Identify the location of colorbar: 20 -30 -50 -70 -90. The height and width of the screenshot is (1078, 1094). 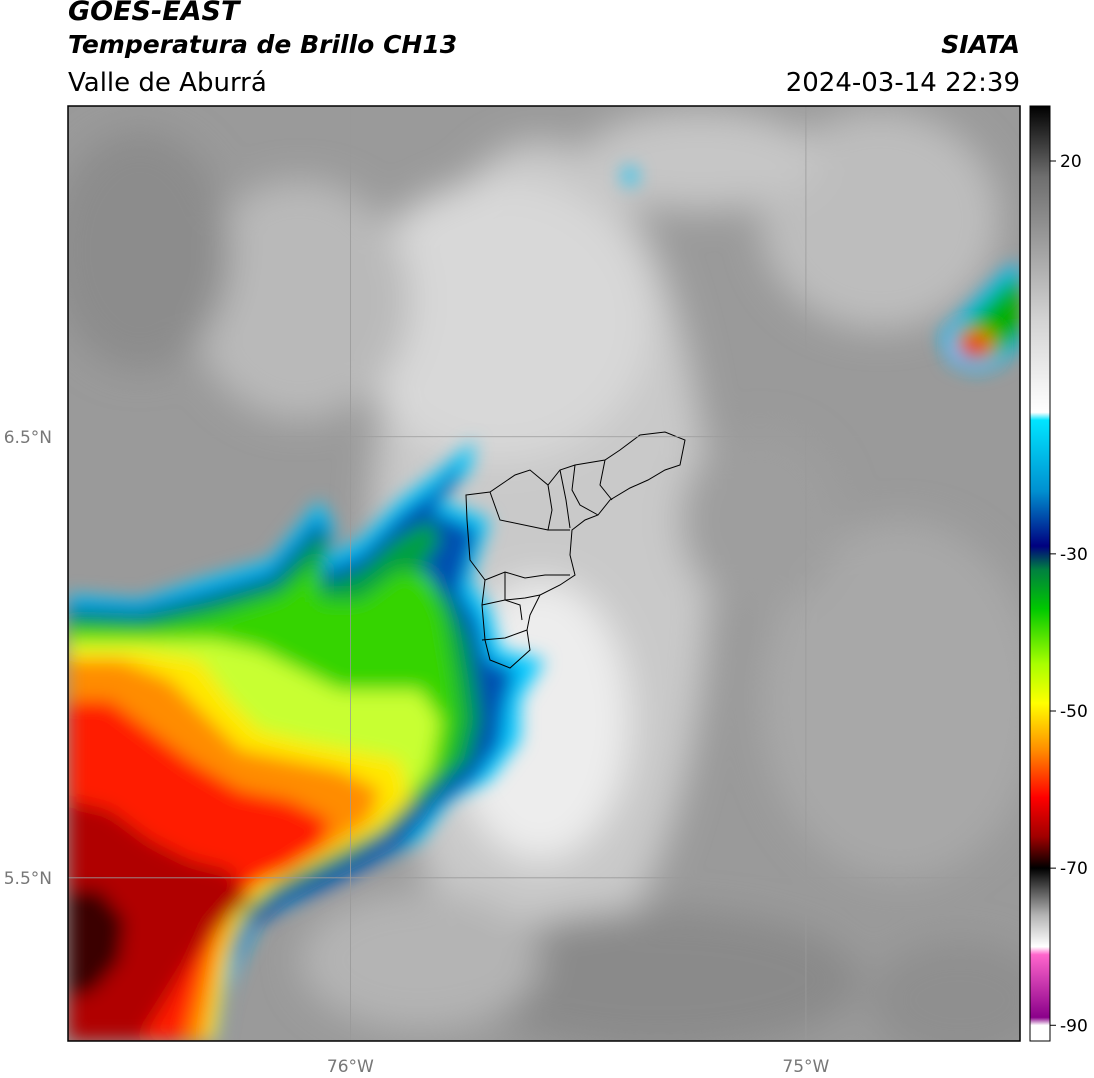
(1058, 573).